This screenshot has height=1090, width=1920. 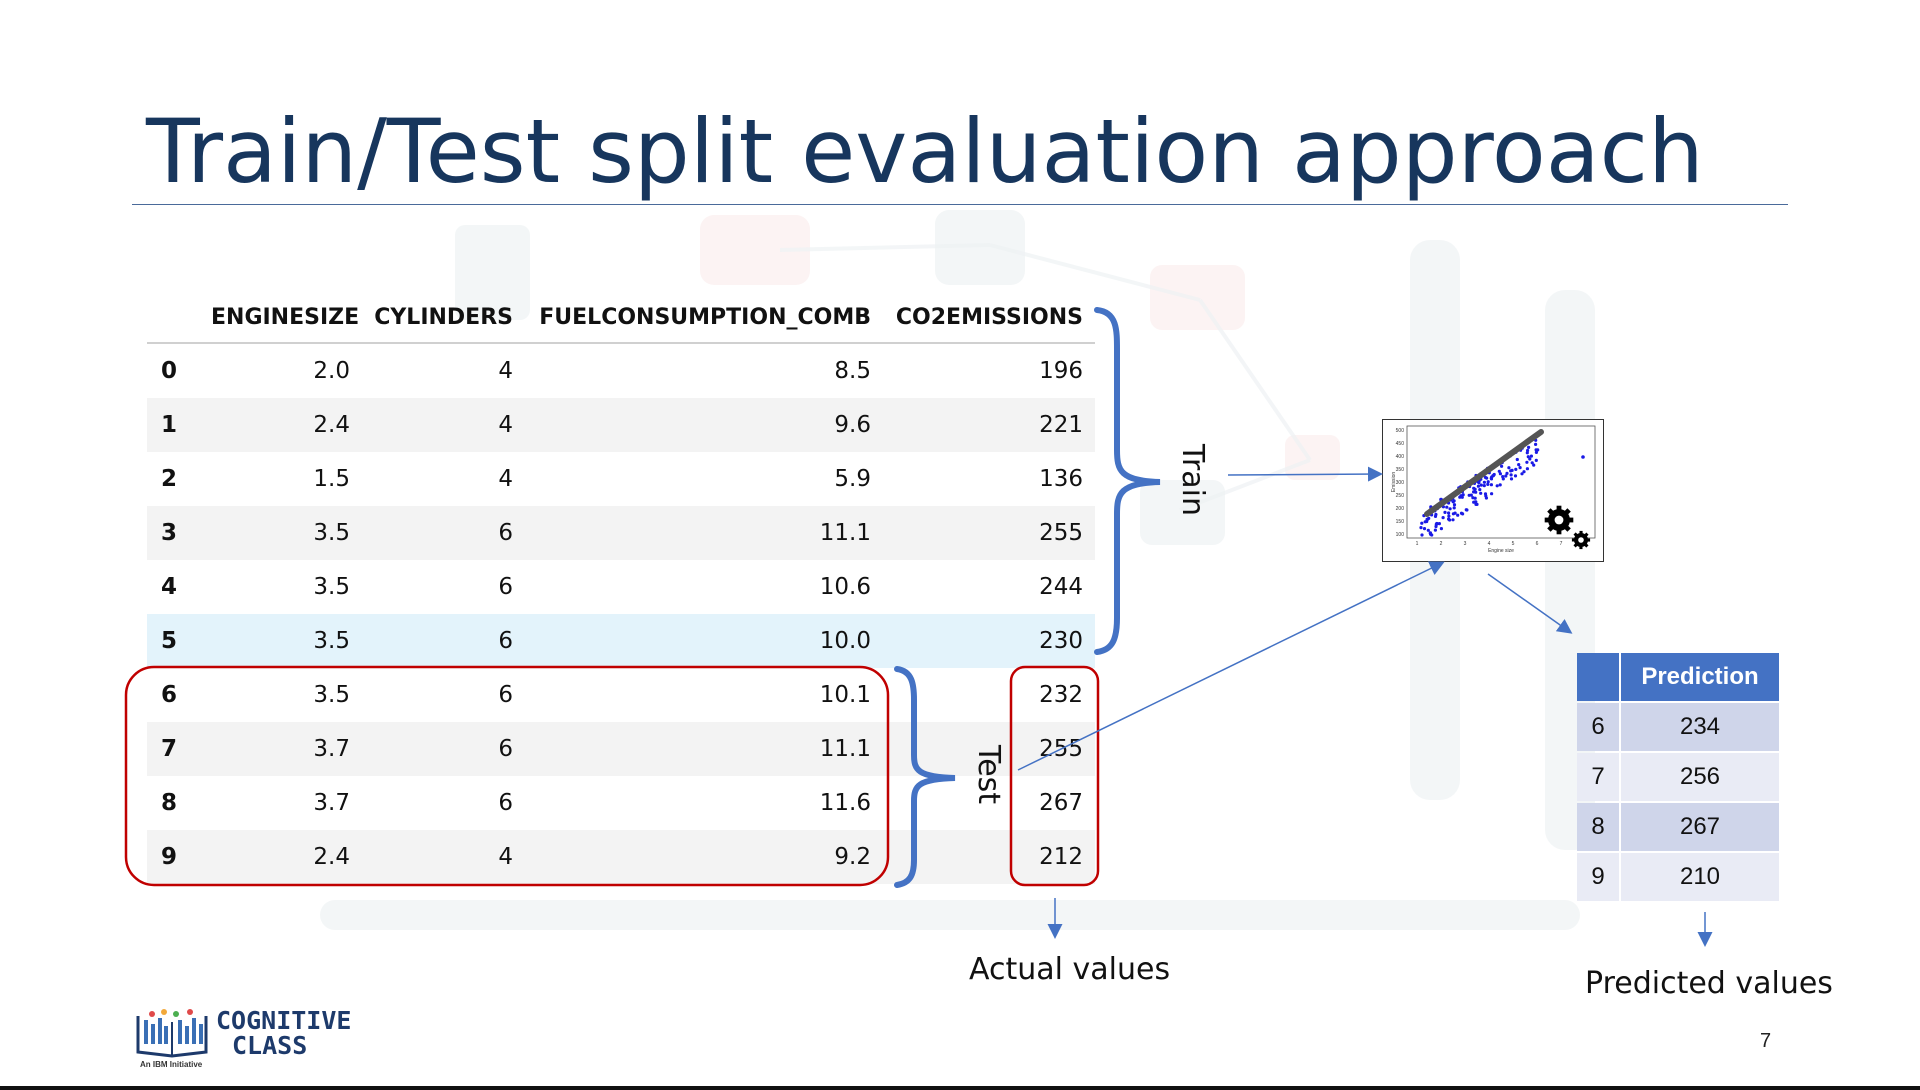 What do you see at coordinates (960, 1088) in the screenshot?
I see `bottom-bar` at bounding box center [960, 1088].